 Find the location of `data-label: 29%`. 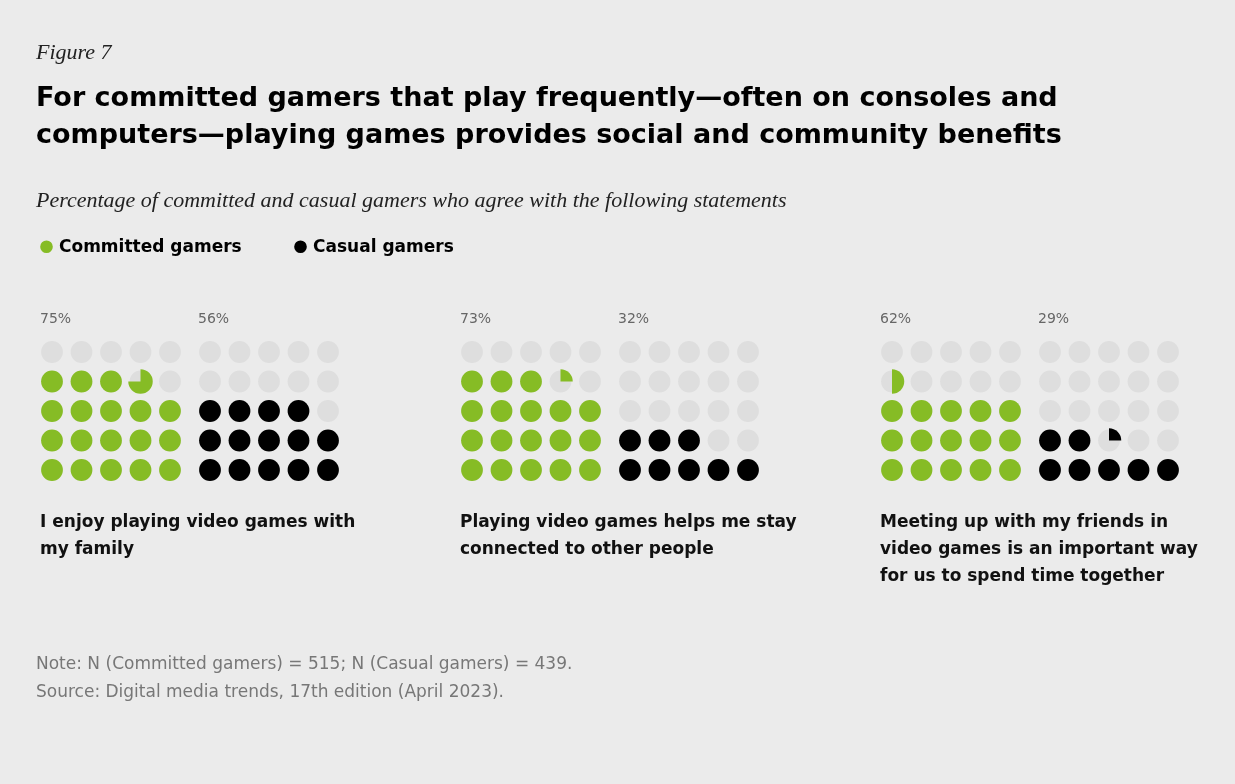

data-label: 29% is located at coordinates (1054, 318).